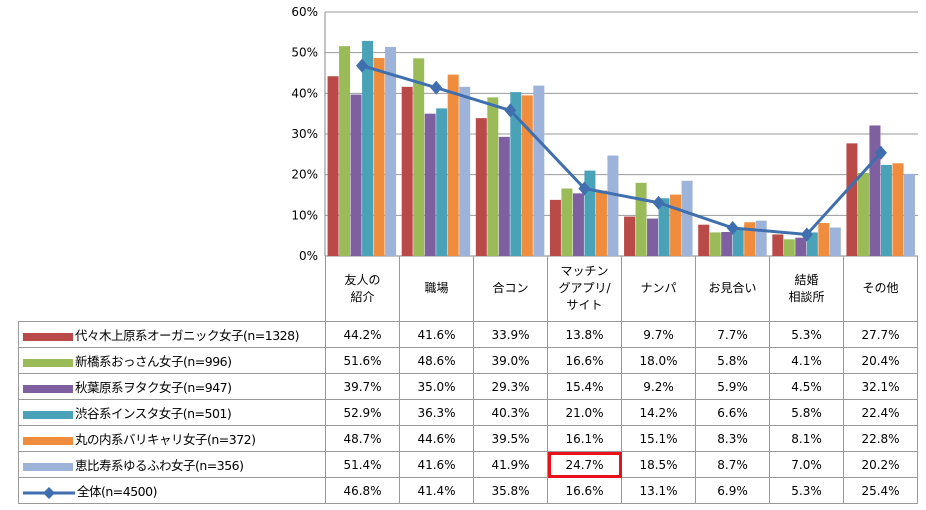  What do you see at coordinates (880, 464) in the screenshot?
I see `data-label: 20.2%` at bounding box center [880, 464].